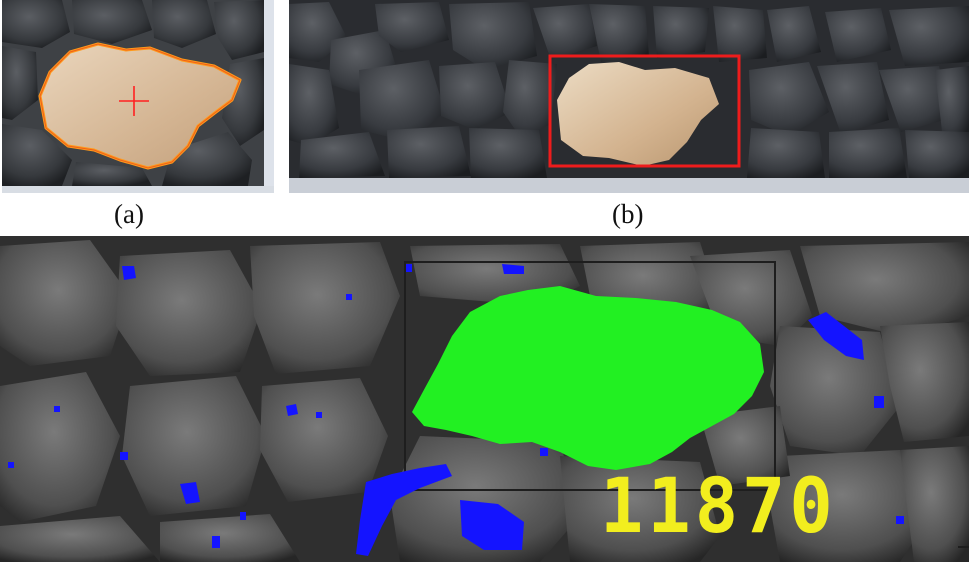  Describe the element at coordinates (129, 214) in the screenshot. I see `caption-a: (a)` at that location.